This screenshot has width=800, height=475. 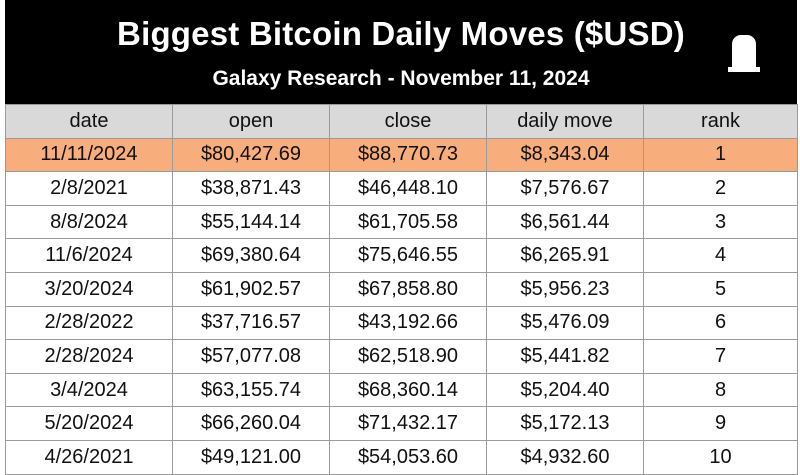 I want to click on table-row: 2/28/2024 $57,077.08 $62,518.90 $5,441.82 7, so click(x=401, y=356).